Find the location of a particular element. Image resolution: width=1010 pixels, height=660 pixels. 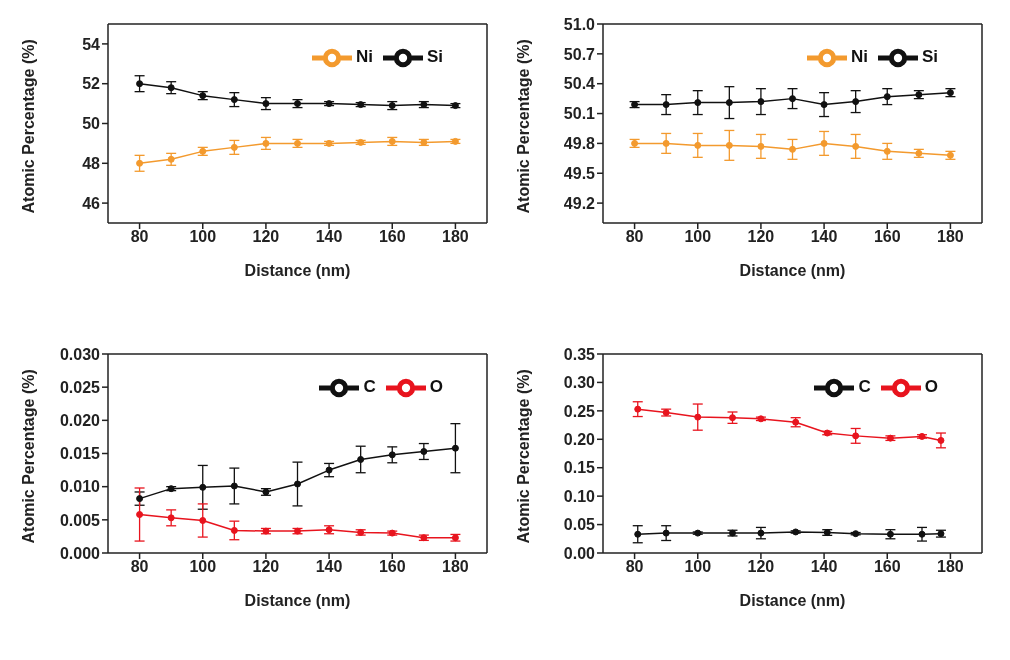

y-tick-label: 49.2 is located at coordinates (579, 203).